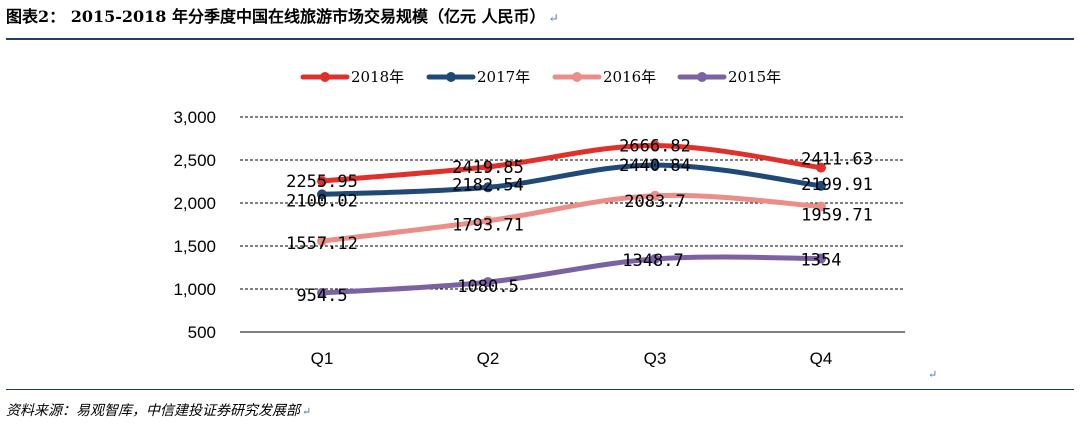  I want to click on x-tick-label: Q4, so click(821, 358).